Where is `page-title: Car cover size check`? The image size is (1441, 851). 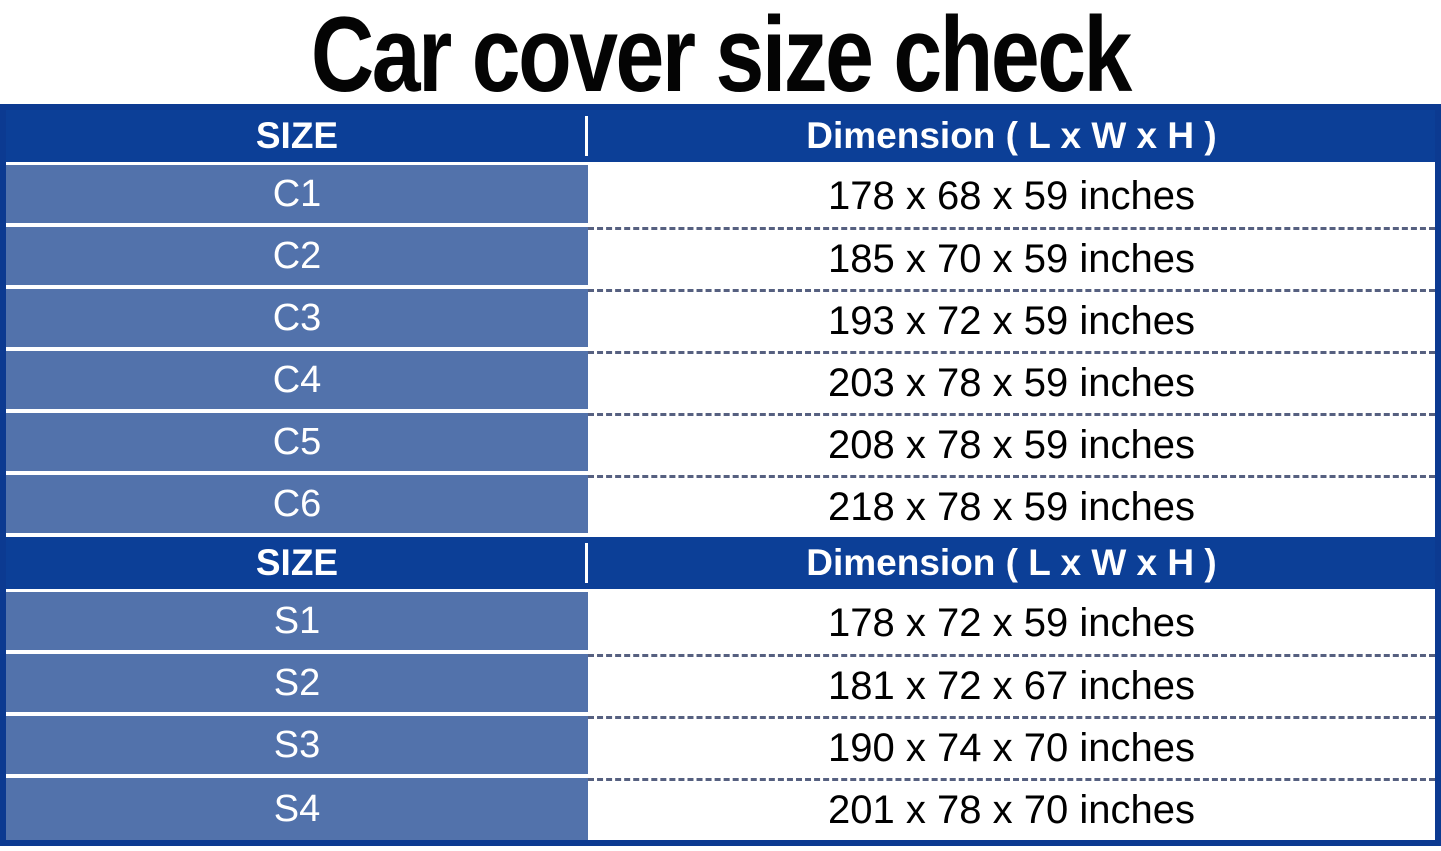
page-title: Car cover size check is located at coordinates (721, 57).